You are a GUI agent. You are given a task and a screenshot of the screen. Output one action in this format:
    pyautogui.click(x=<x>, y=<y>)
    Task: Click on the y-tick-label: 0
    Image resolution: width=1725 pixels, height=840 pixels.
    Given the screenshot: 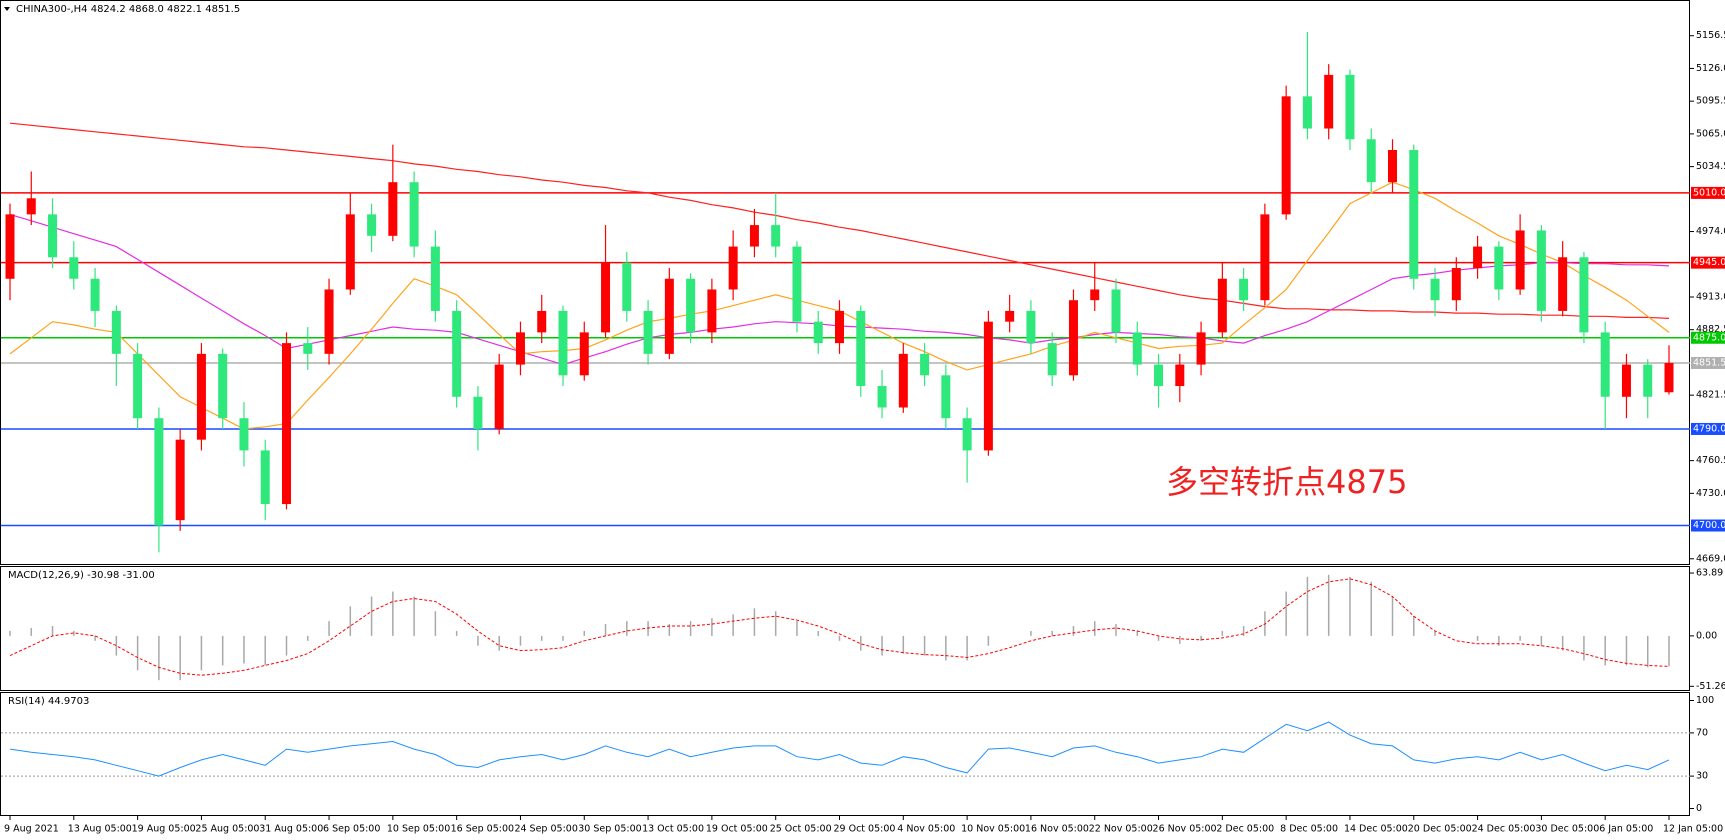 What is the action you would take?
    pyautogui.click(x=1699, y=808)
    